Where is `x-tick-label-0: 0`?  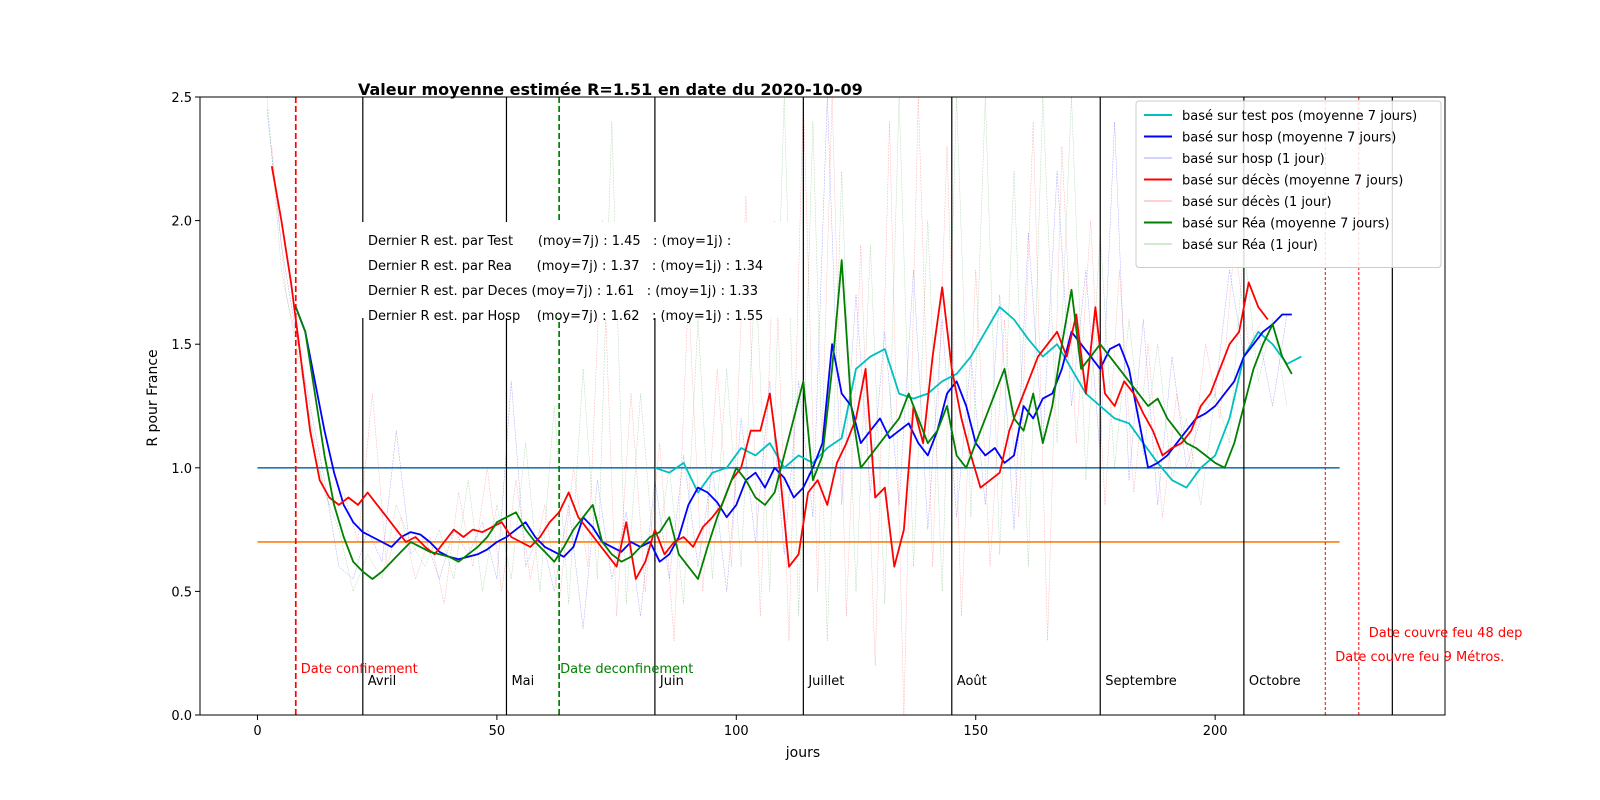 x-tick-label-0: 0 is located at coordinates (257, 731).